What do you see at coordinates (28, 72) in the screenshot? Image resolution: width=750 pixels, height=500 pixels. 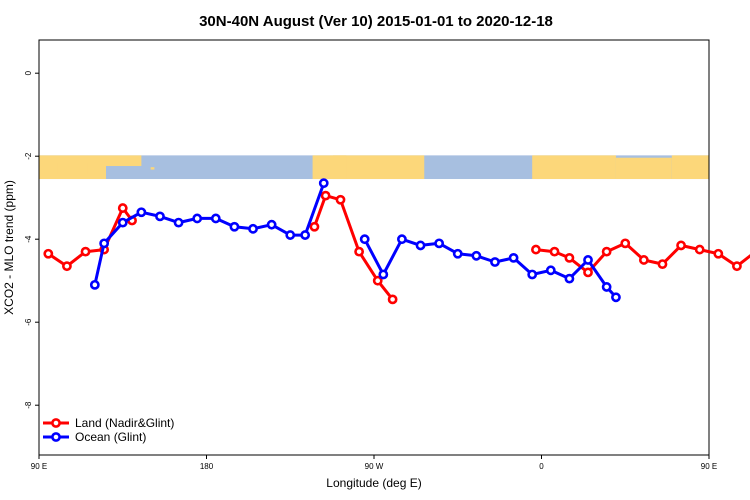 I see `y-tick-label: 0` at bounding box center [28, 72].